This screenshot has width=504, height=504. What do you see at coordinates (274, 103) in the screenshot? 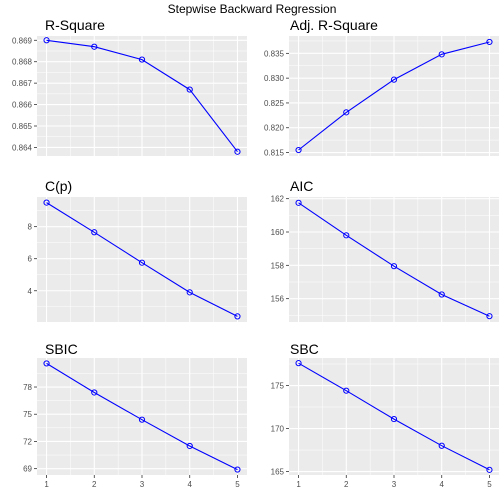
I see `y-tick-label: 0.825` at bounding box center [274, 103].